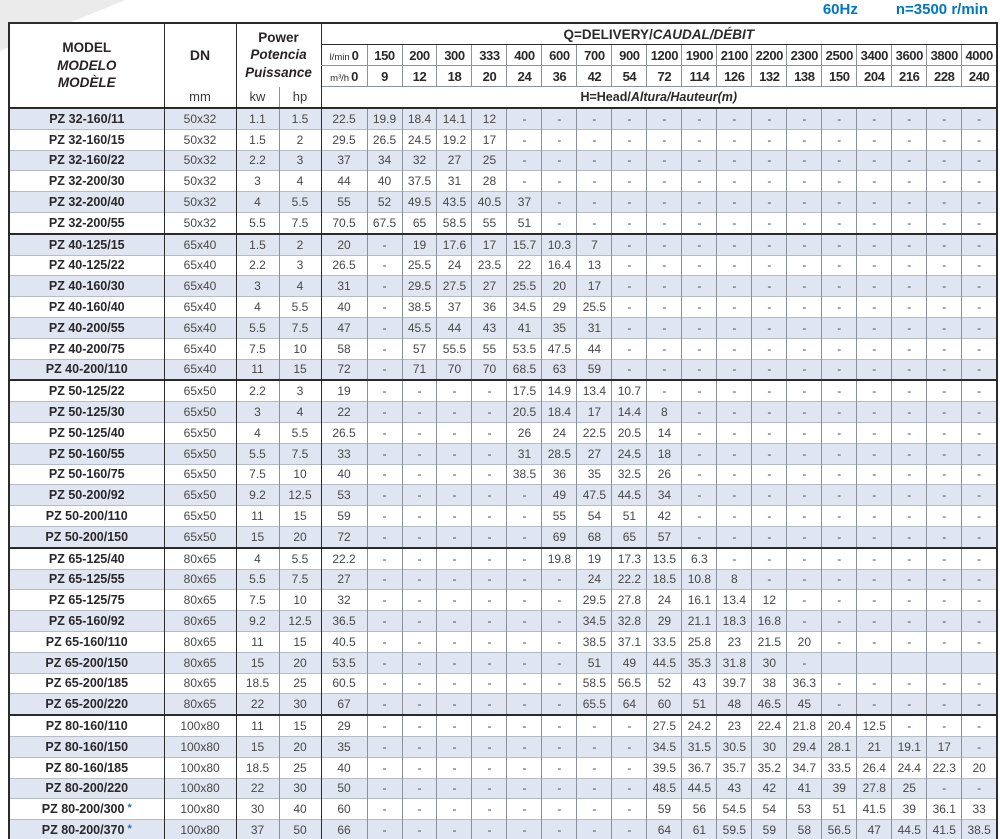  I want to click on head-value-cell: 22.4, so click(769, 725).